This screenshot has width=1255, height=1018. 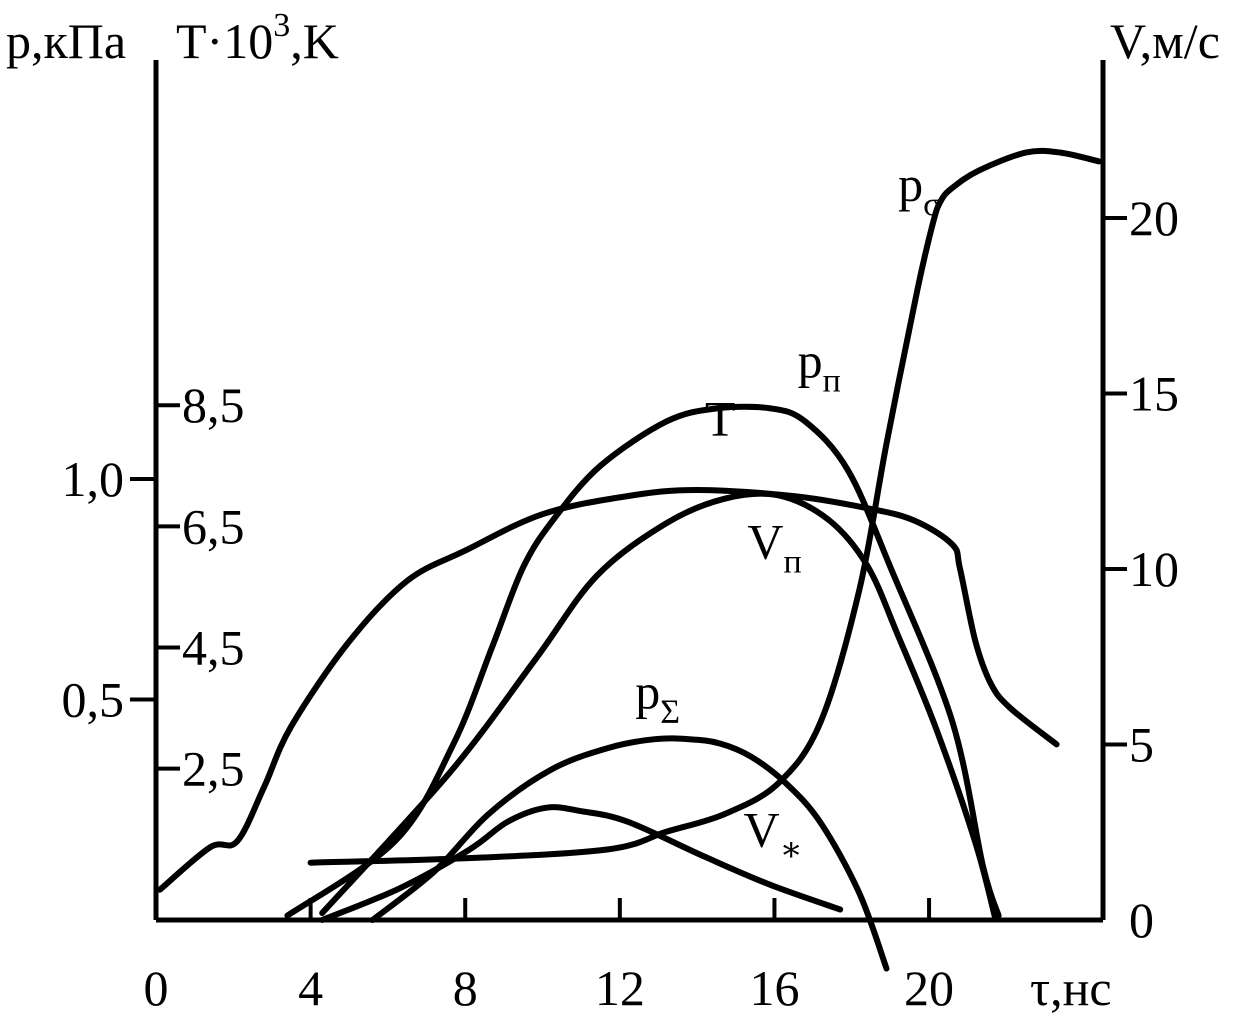 I want to click on x-tick-label-4: 4, so click(x=310, y=988).